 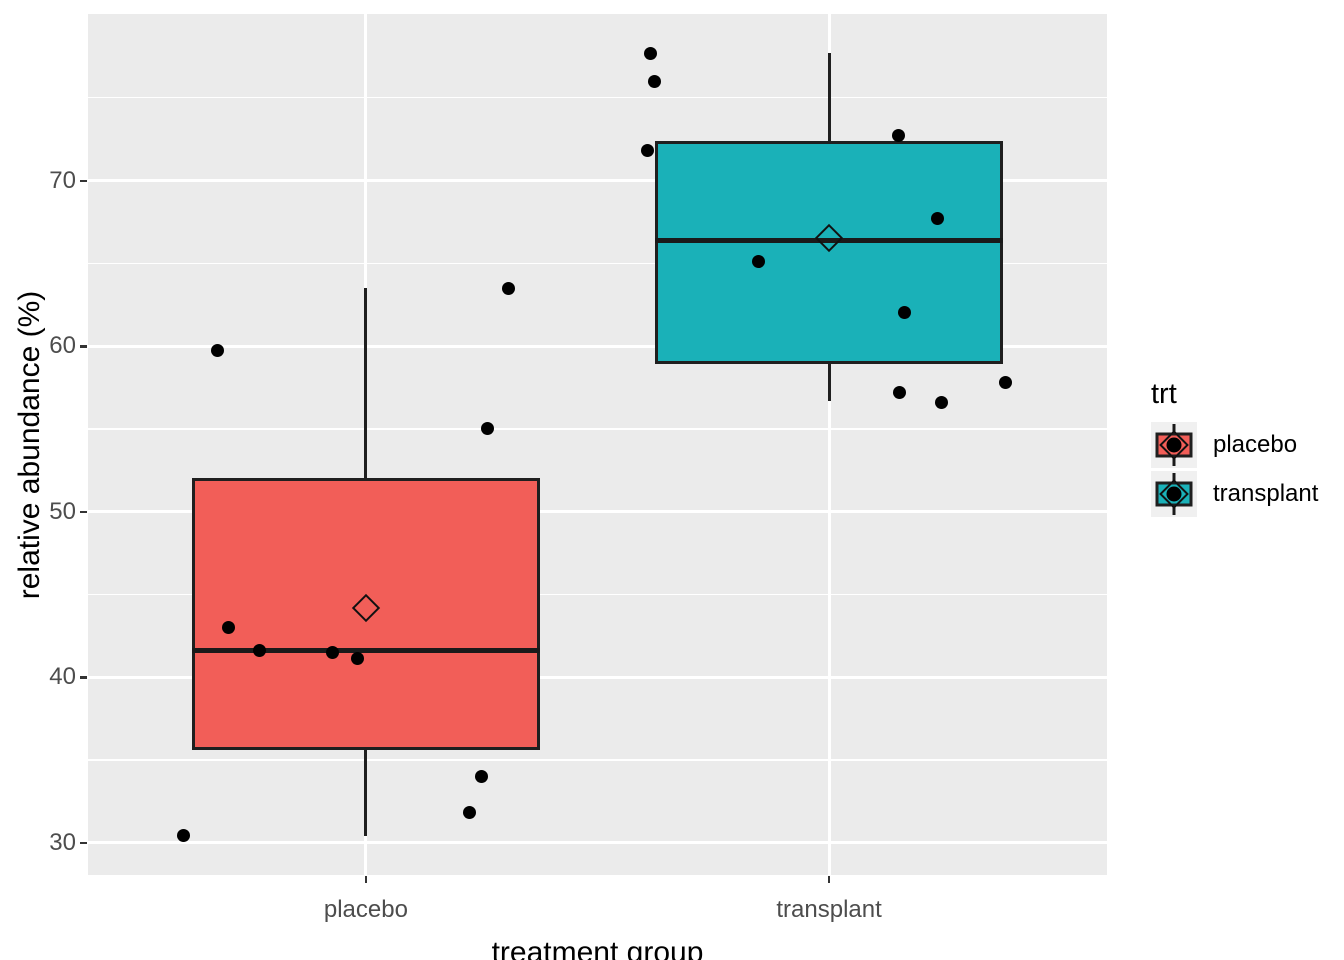 I want to click on whisker-lower-placebo, so click(x=366, y=792).